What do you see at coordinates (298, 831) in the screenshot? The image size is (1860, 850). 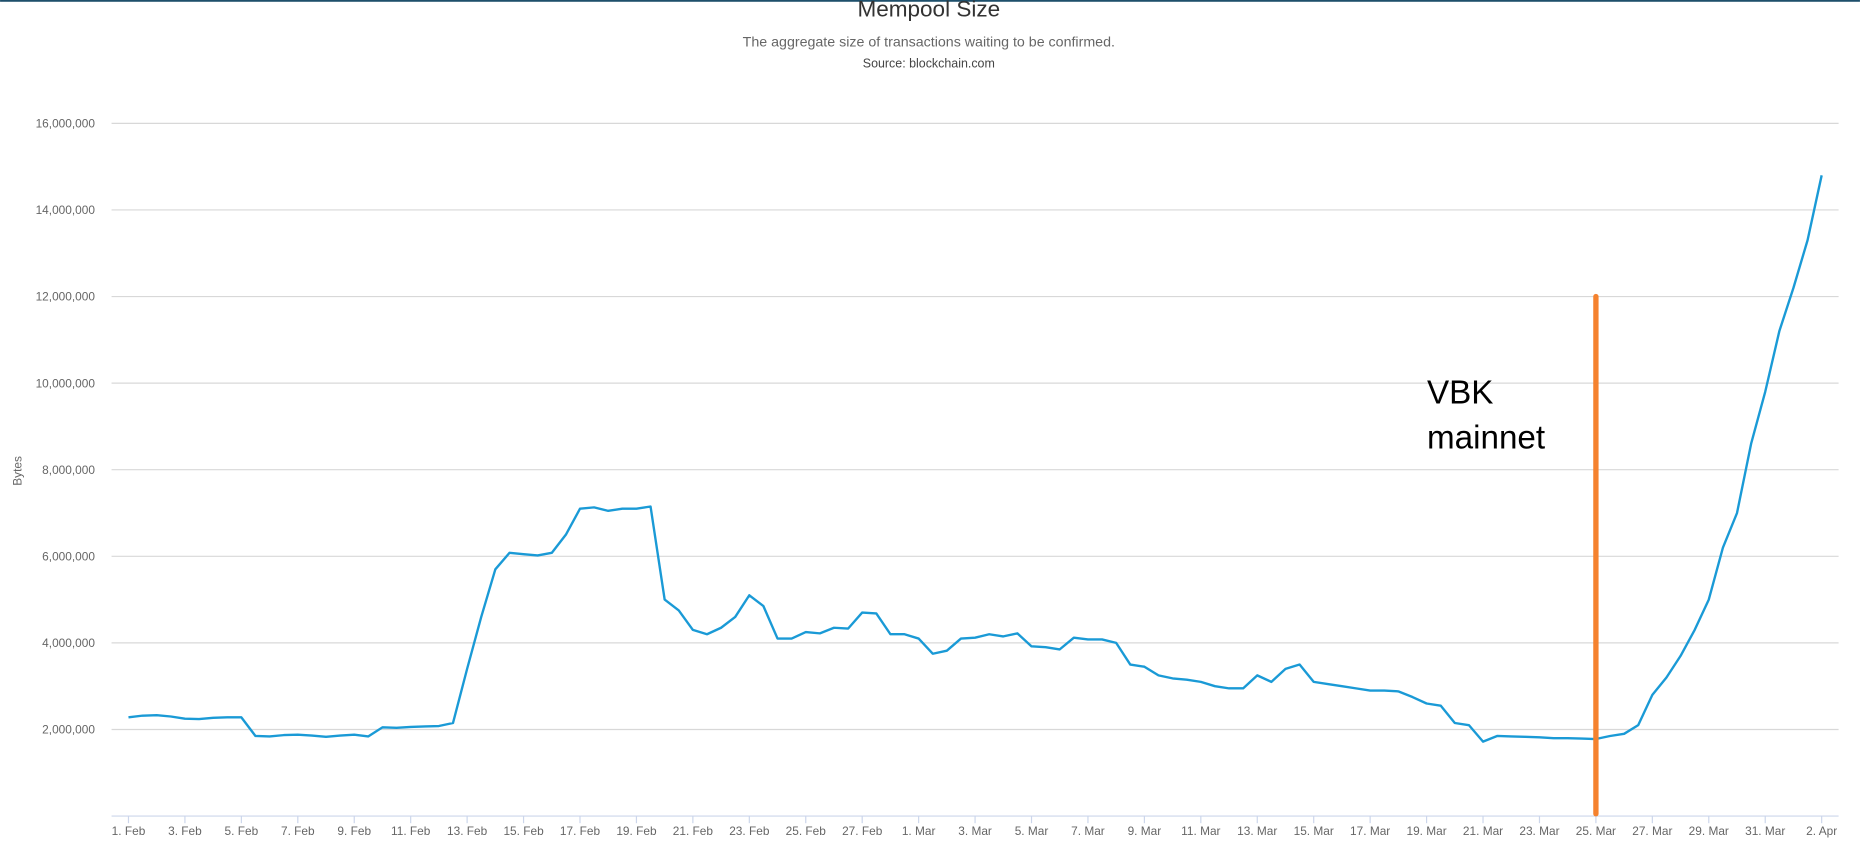 I see `x-tick-label: 7. Feb` at bounding box center [298, 831].